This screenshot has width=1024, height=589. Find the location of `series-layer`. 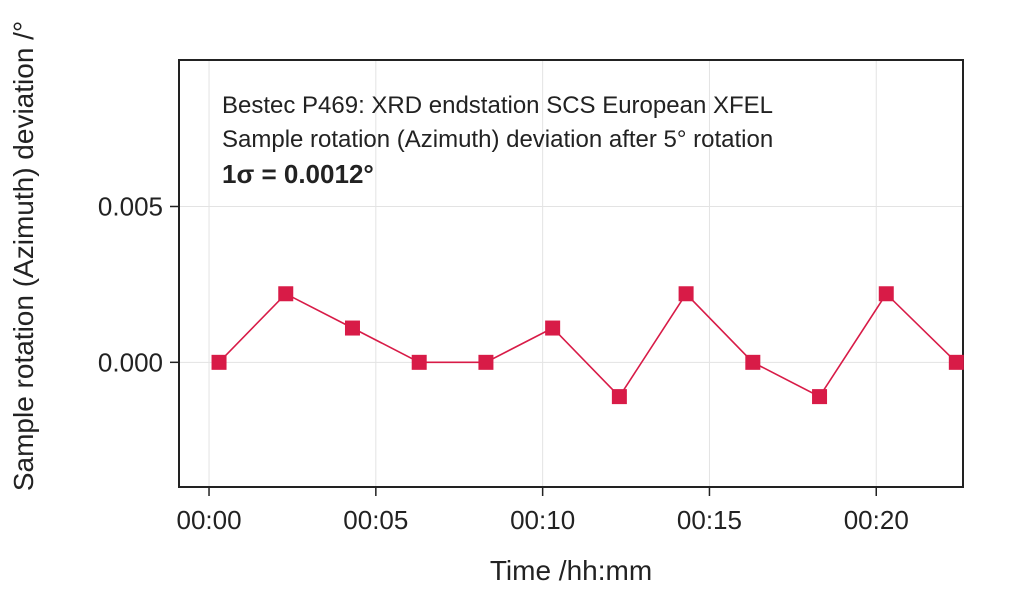

series-layer is located at coordinates (587, 345).